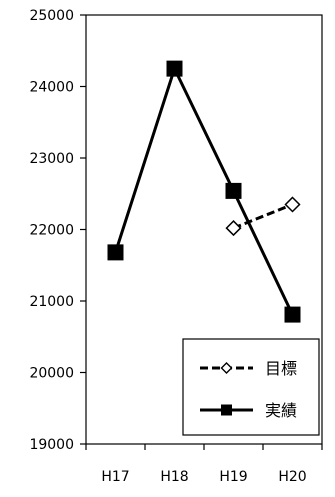  Describe the element at coordinates (51, 302) in the screenshot. I see `y-tick-label: 21000` at that location.